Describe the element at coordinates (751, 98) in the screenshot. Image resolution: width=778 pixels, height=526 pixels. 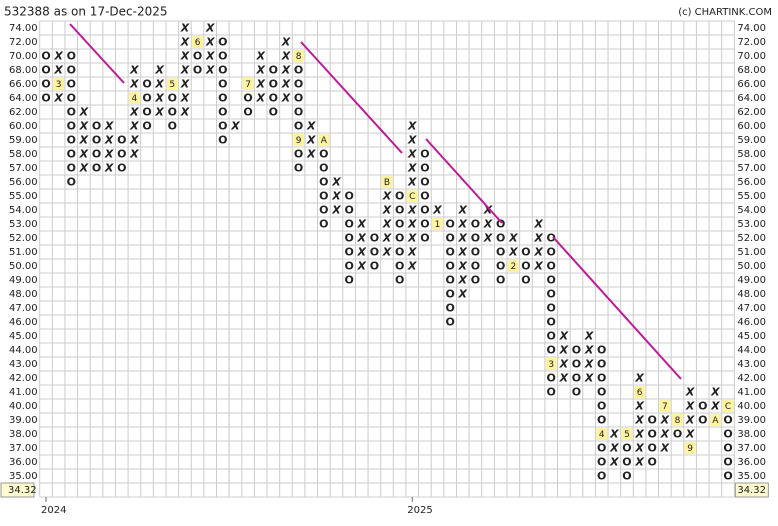
I see `y-tick-label-right: 64.00` at that location.